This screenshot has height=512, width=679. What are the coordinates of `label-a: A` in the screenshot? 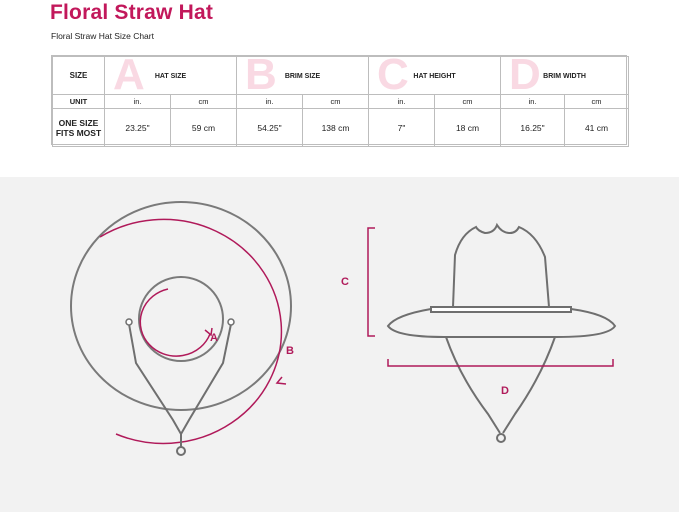 It's located at (214, 338).